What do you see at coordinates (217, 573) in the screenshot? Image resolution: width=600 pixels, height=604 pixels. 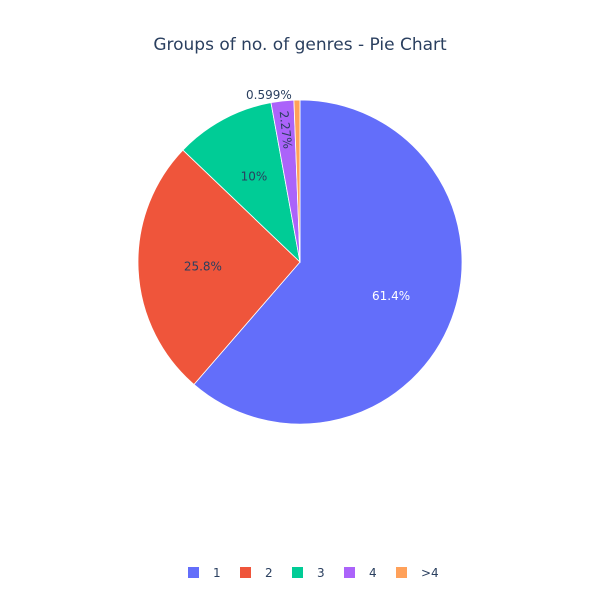 I see `legend-label-1: 1` at bounding box center [217, 573].